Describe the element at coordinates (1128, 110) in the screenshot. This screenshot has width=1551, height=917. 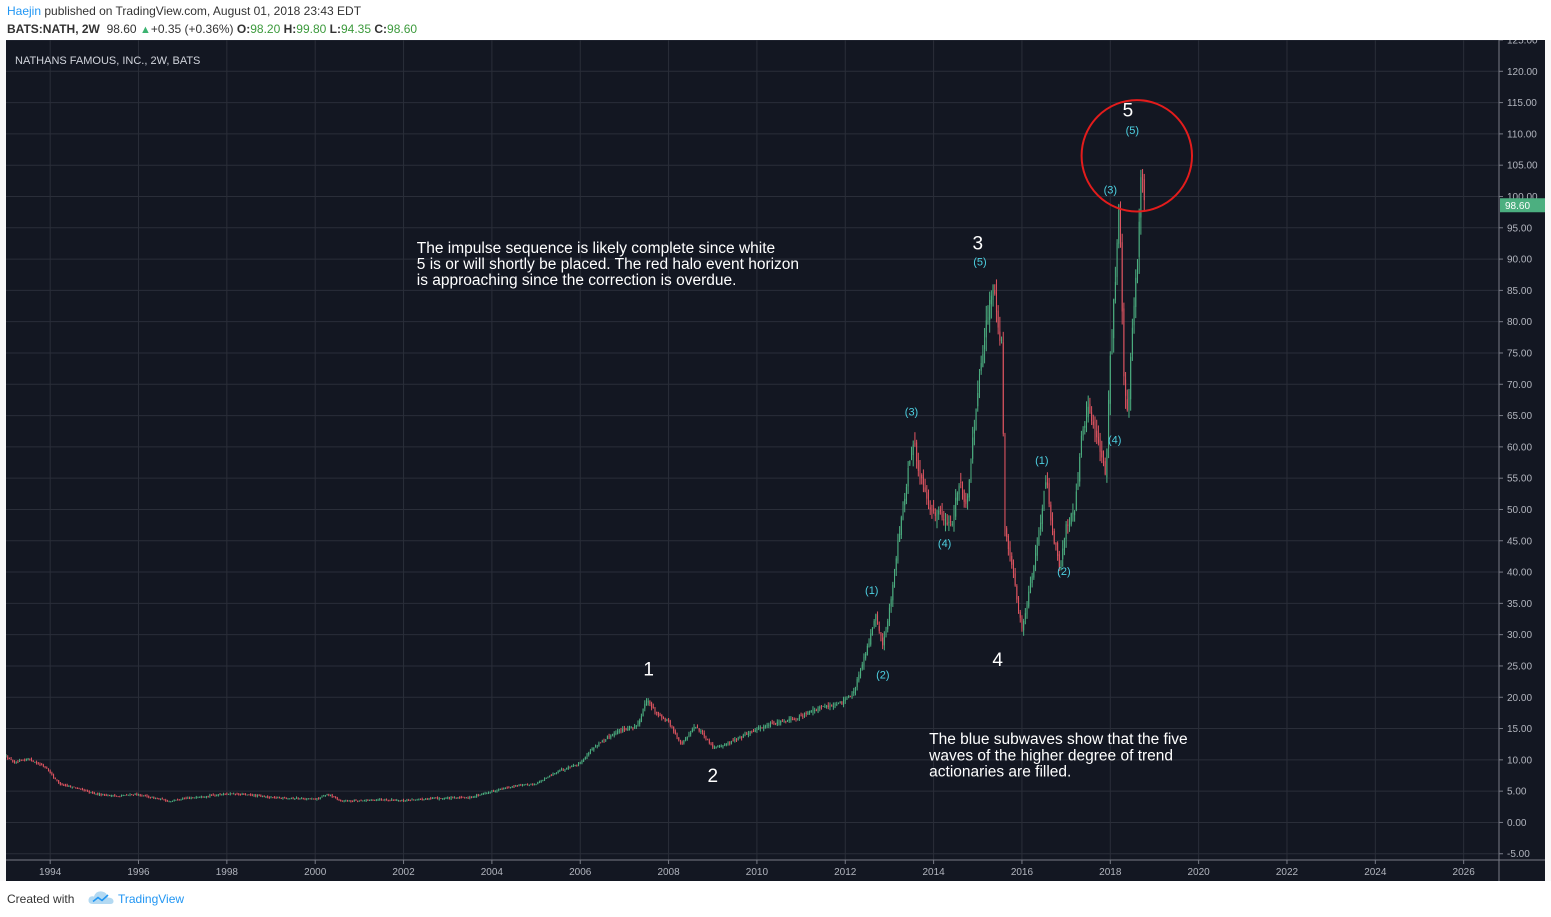
I see `primary-wave-label: 5` at that location.